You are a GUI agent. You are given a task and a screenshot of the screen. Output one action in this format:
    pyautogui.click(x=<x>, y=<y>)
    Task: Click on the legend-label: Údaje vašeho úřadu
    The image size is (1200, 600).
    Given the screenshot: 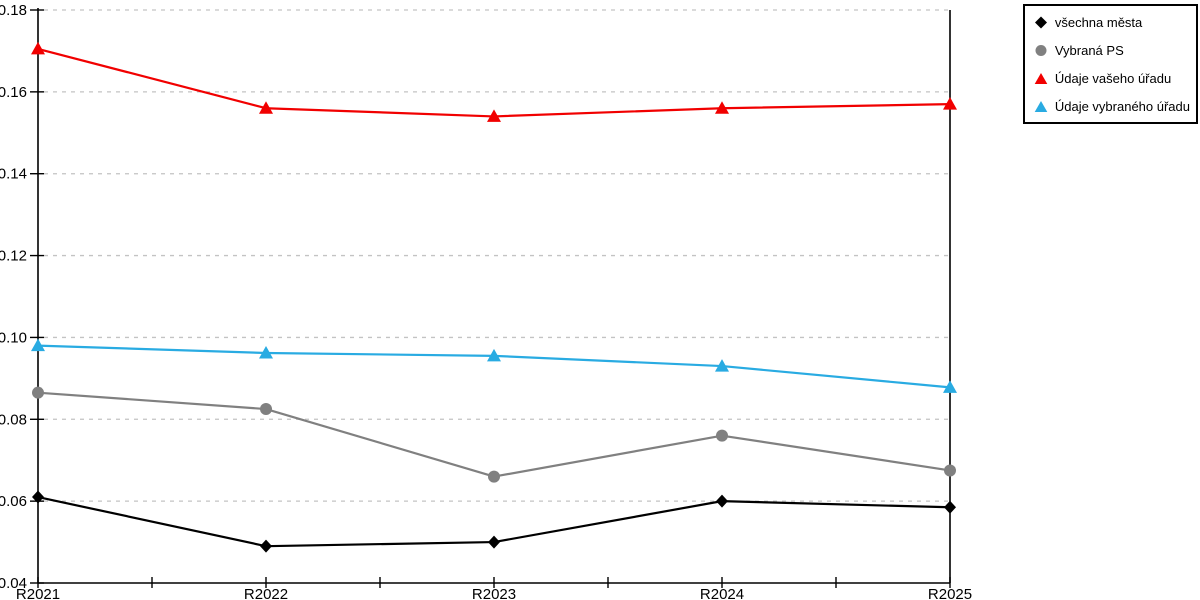 What is the action you would take?
    pyautogui.click(x=1113, y=78)
    